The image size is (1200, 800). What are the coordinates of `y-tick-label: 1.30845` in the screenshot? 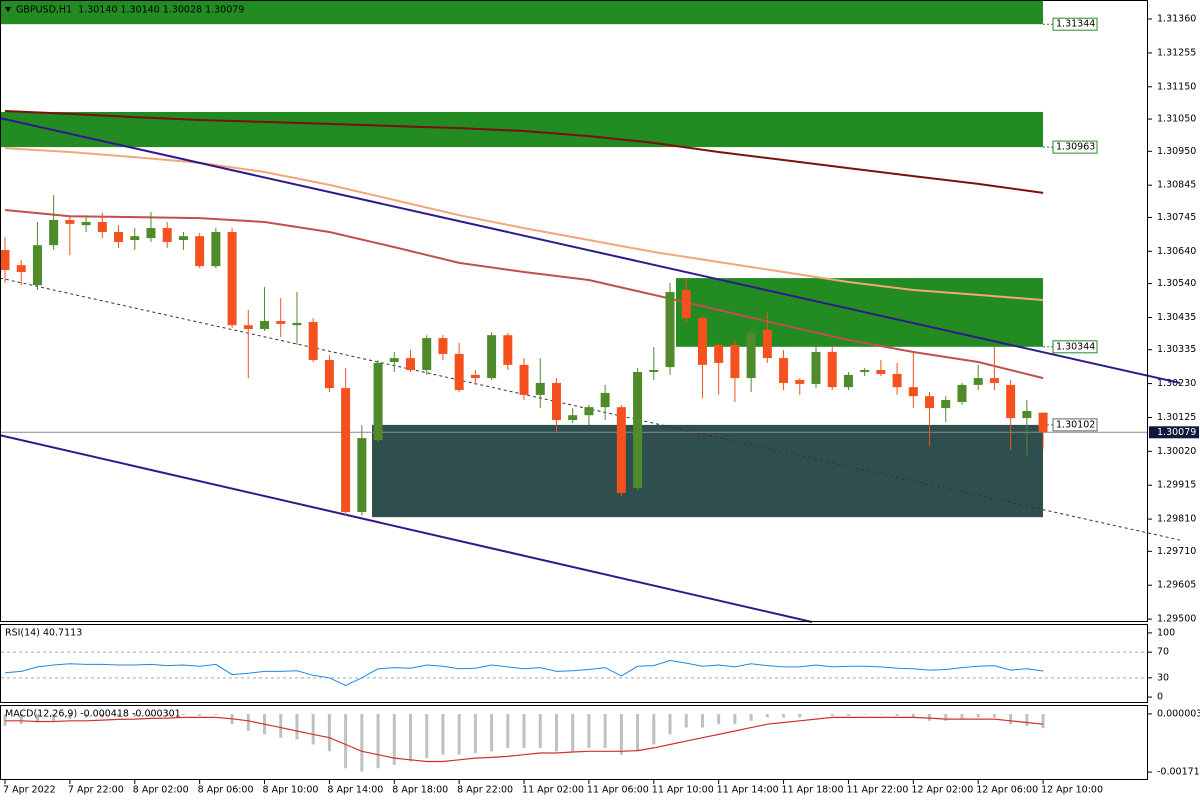 It's located at (1176, 185).